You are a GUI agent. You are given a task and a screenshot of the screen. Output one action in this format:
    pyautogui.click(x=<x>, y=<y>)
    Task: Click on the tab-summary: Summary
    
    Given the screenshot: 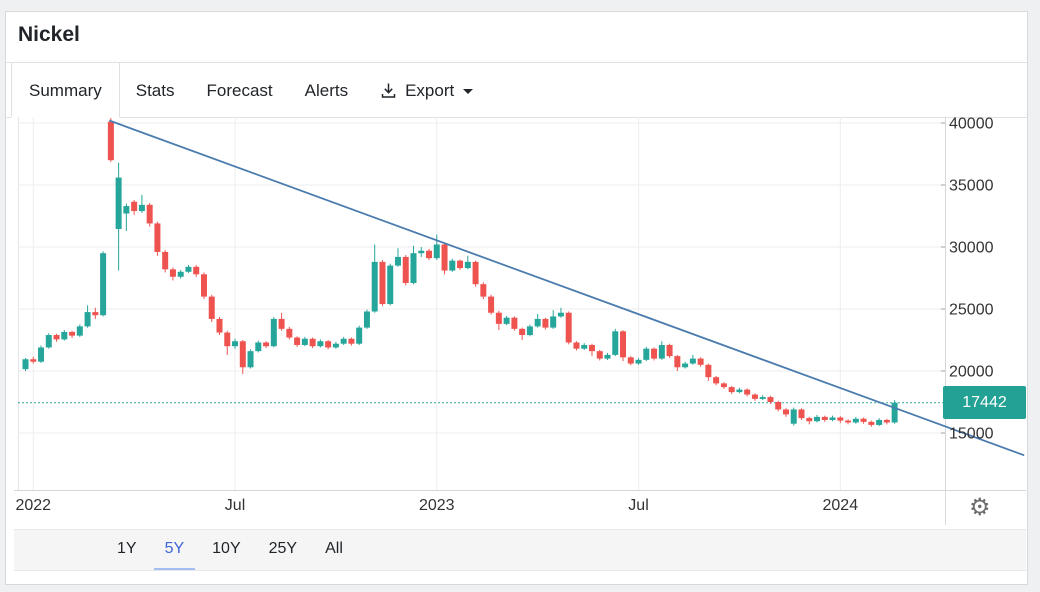 What is the action you would take?
    pyautogui.click(x=65, y=90)
    